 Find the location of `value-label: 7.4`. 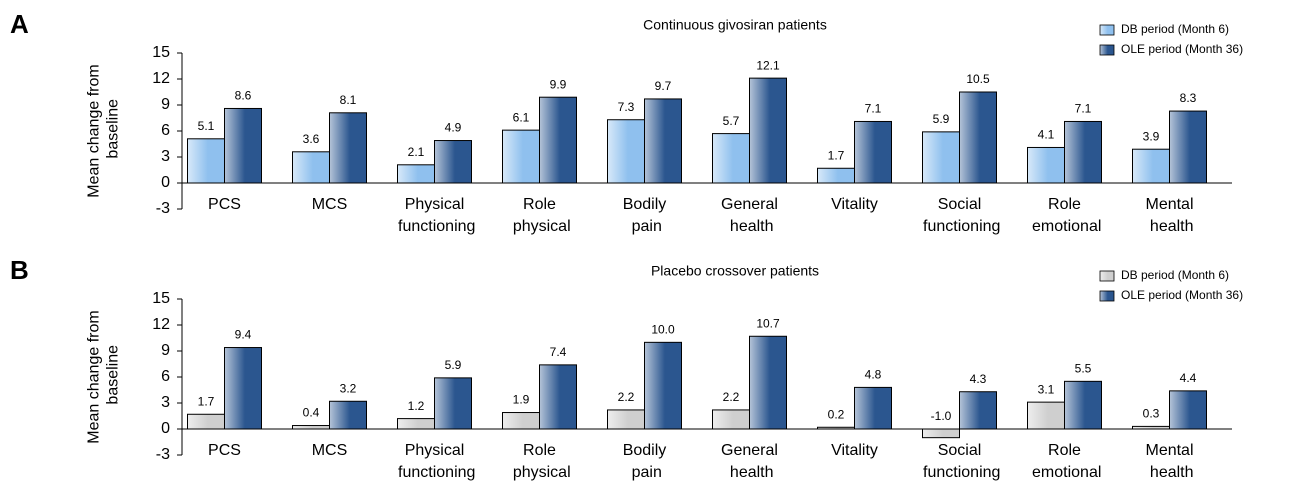

value-label: 7.4 is located at coordinates (558, 352).